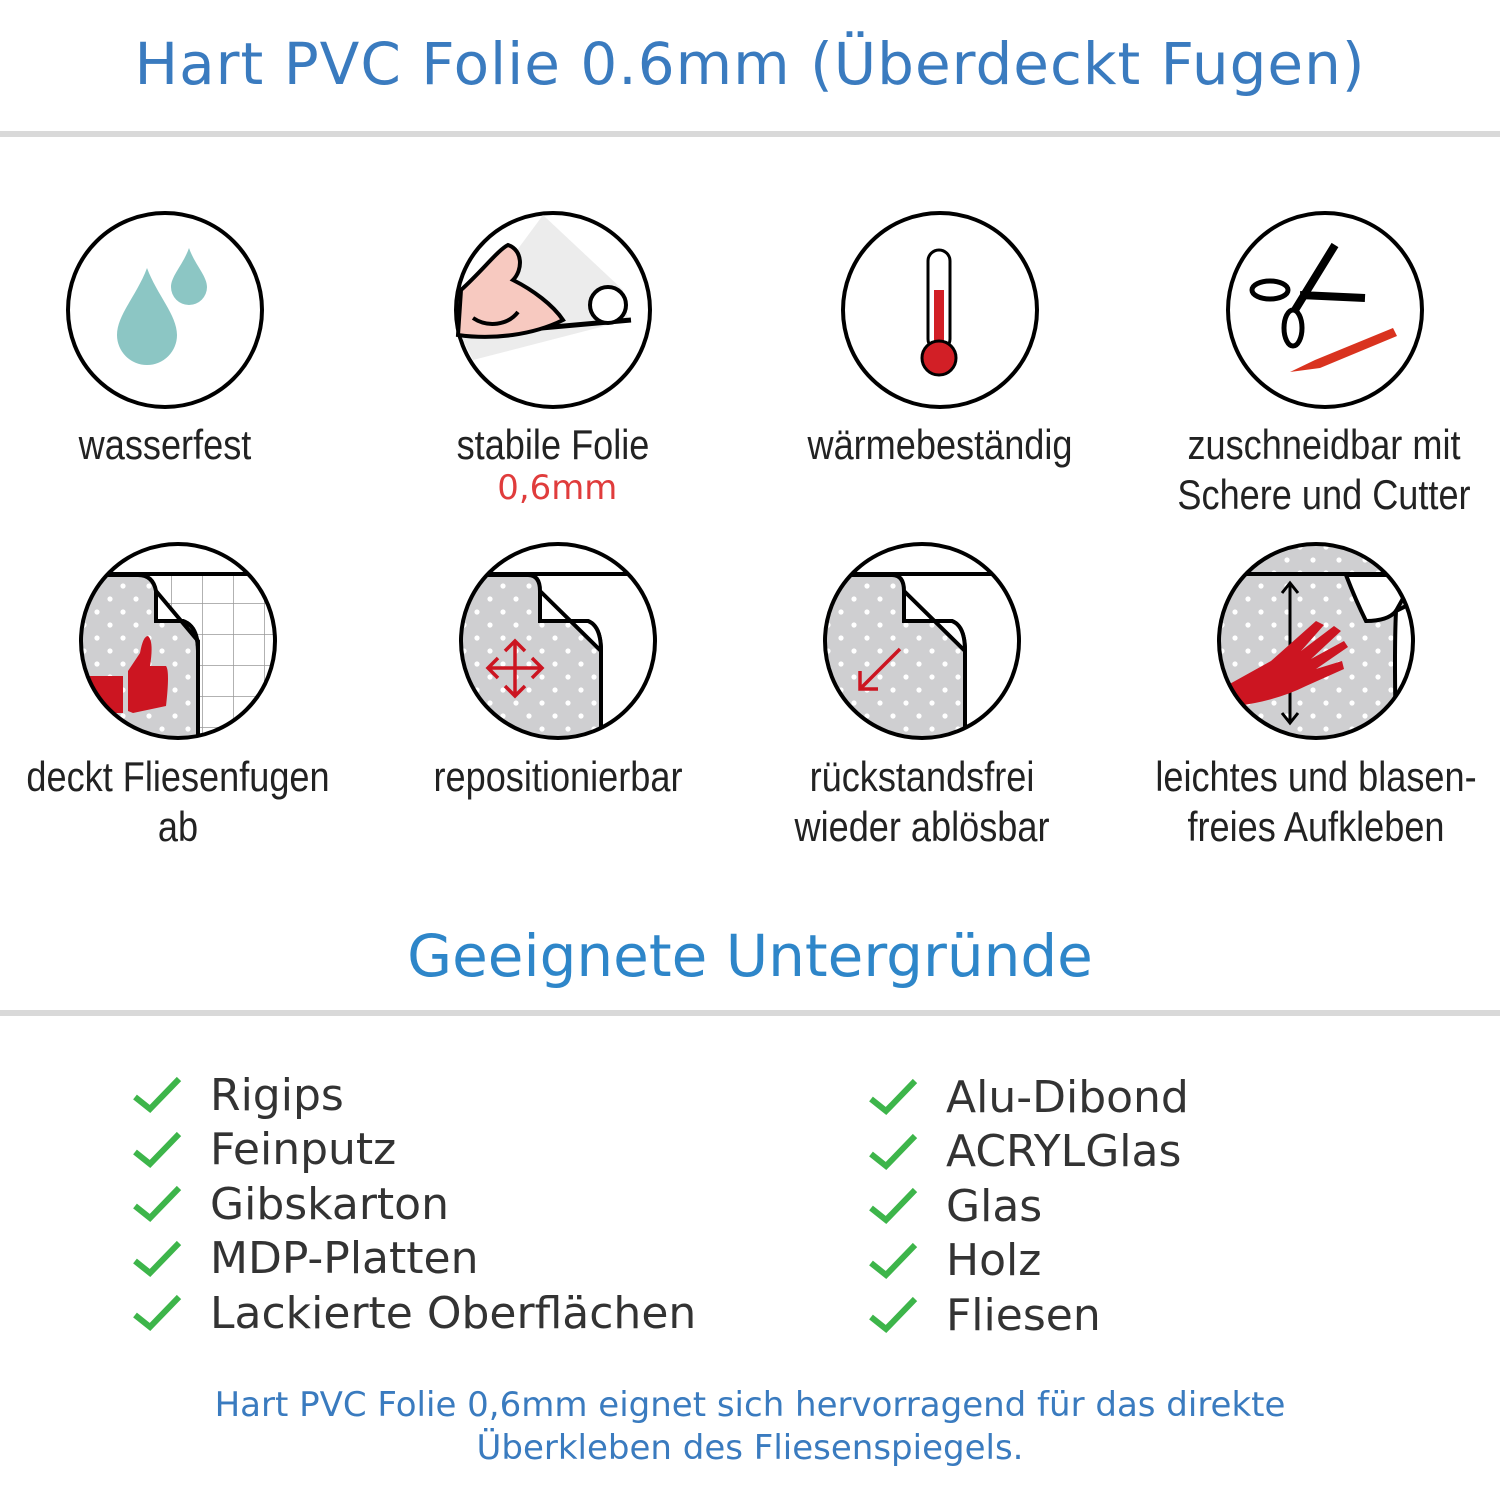 The height and width of the screenshot is (1500, 1500). What do you see at coordinates (414, 1095) in the screenshot?
I see `list-item: Rigips` at bounding box center [414, 1095].